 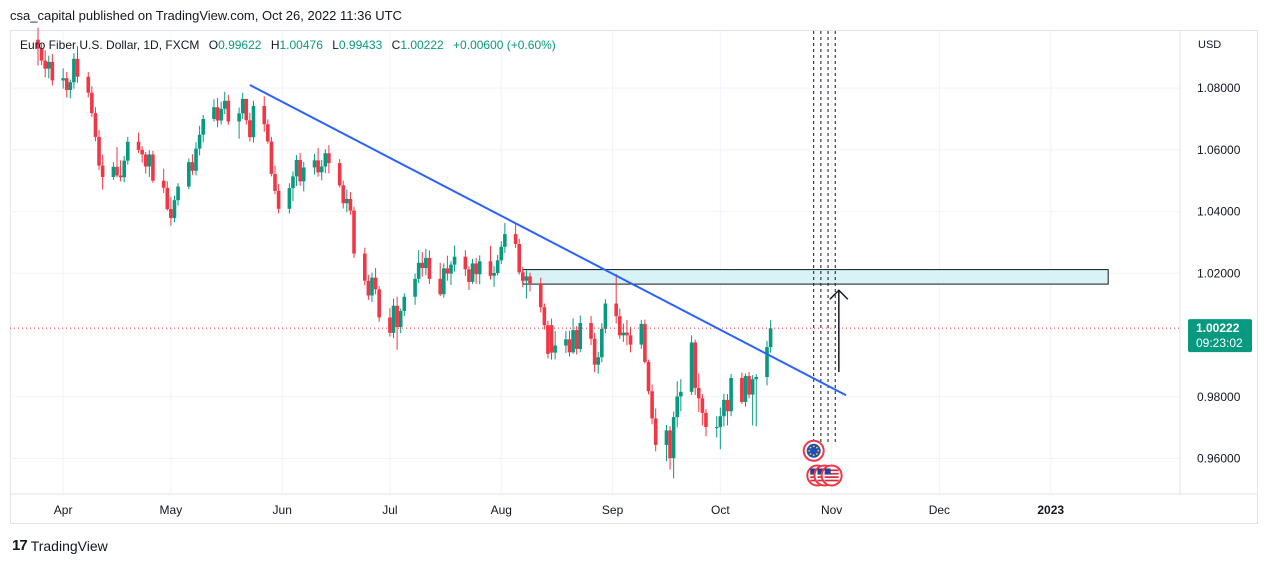 What do you see at coordinates (831, 510) in the screenshot?
I see `time-tick-label: Nov` at bounding box center [831, 510].